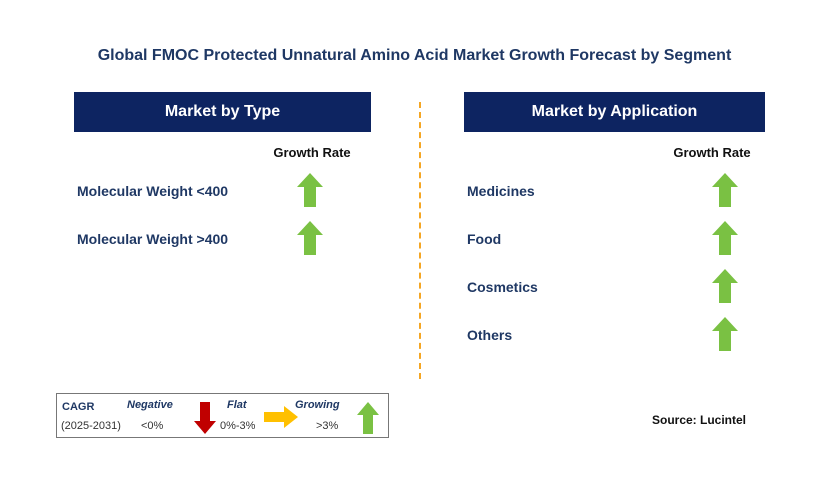 The height and width of the screenshot is (485, 829). What do you see at coordinates (222, 112) in the screenshot?
I see `type-header: Market by Type` at bounding box center [222, 112].